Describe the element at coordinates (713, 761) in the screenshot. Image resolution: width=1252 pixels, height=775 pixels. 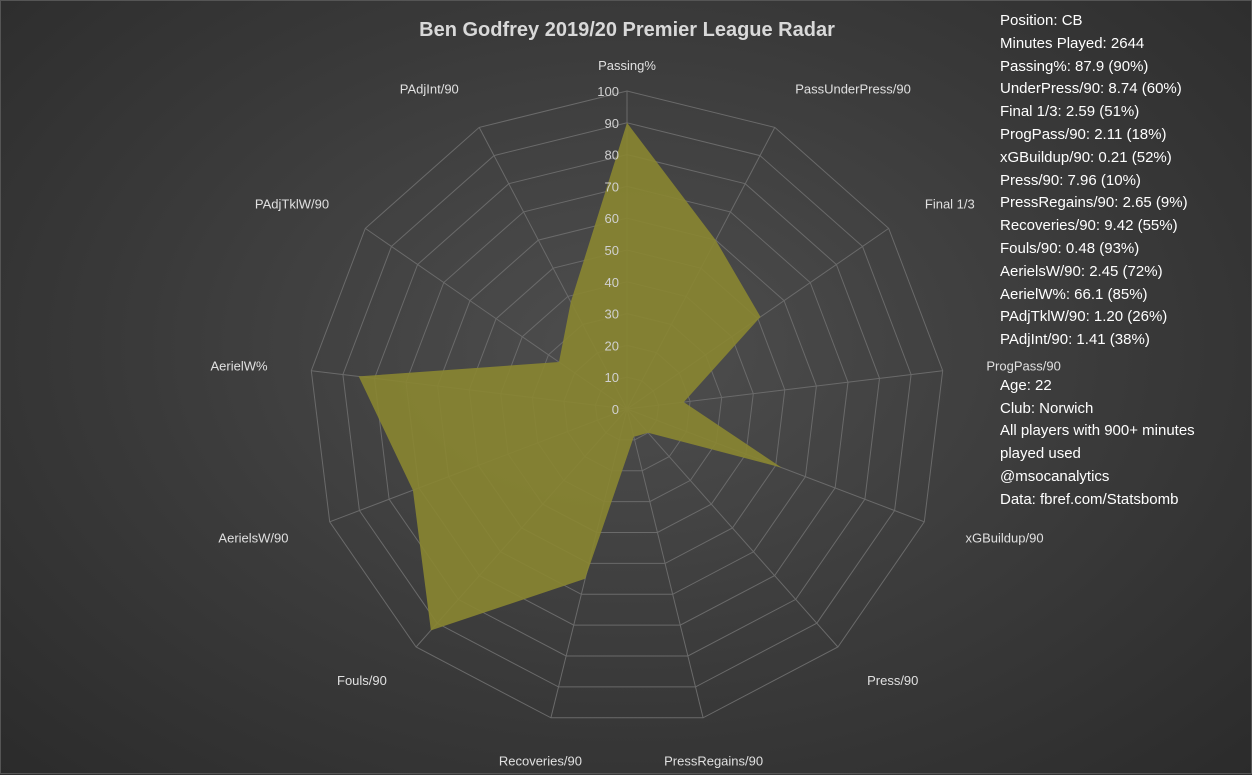
I see `axis-label-pressregains-90: PressRegains/90` at that location.